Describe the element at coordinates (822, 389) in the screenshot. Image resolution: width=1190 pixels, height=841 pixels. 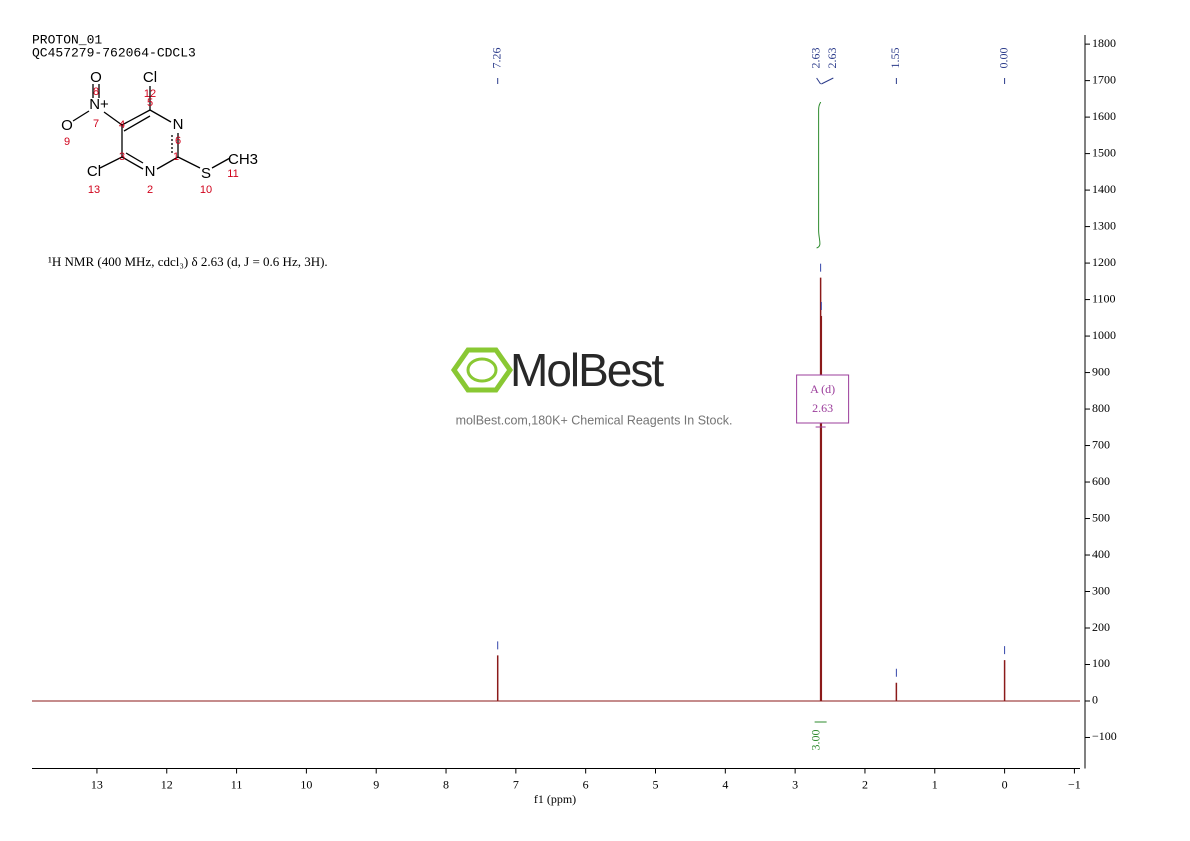
I see `multiplet-name: A (d)` at that location.